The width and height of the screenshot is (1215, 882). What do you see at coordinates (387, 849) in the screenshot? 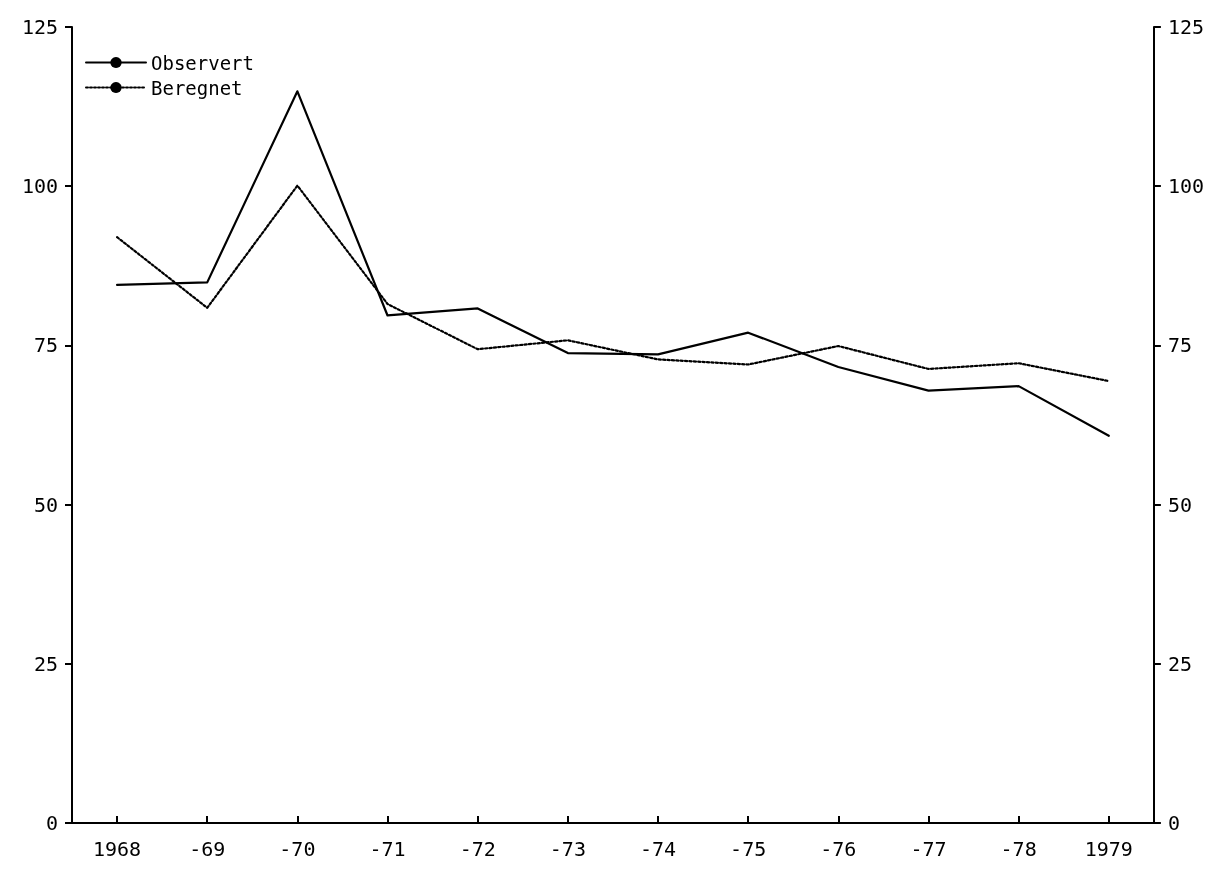
I see `x-tick-label: -71` at bounding box center [387, 849].